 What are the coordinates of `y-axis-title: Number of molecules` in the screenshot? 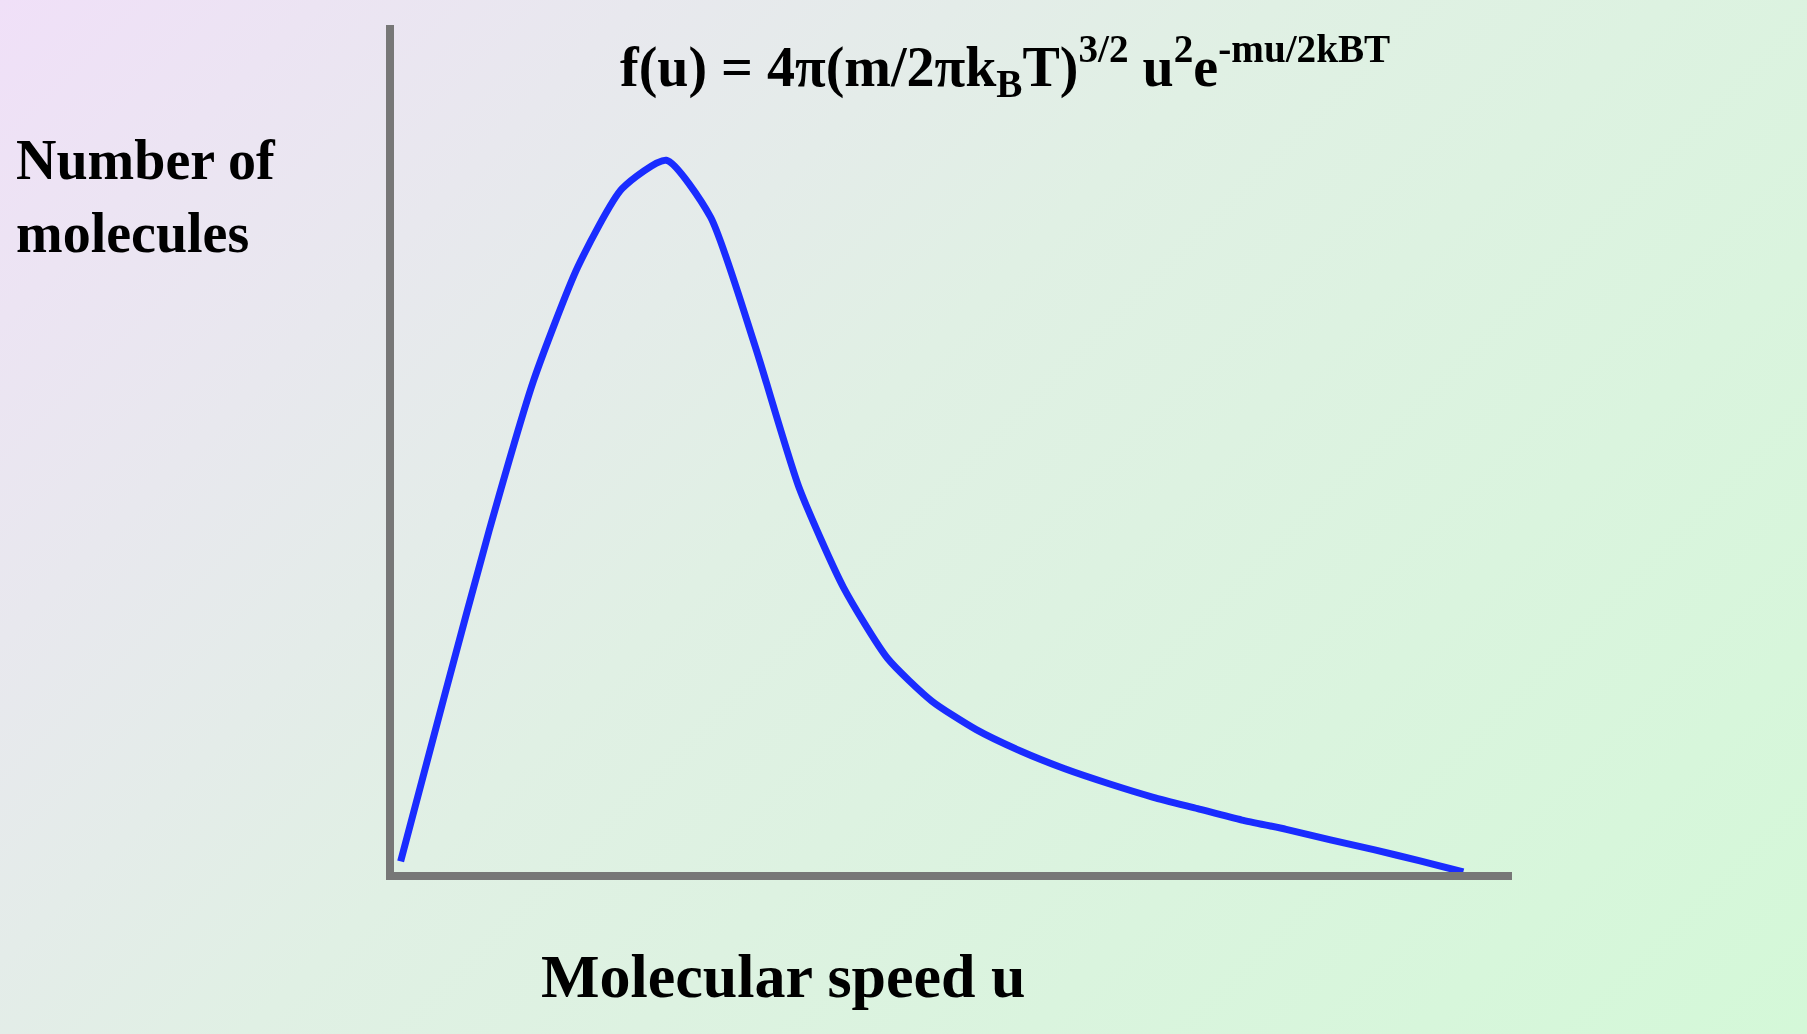 It's located at (146, 196).